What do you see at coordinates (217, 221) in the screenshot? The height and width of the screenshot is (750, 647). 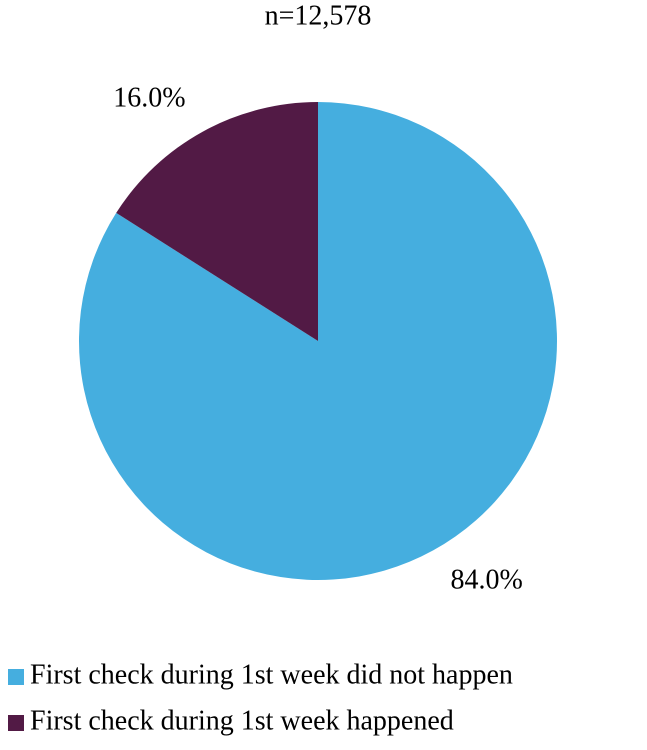 I see `pie-slice` at bounding box center [217, 221].